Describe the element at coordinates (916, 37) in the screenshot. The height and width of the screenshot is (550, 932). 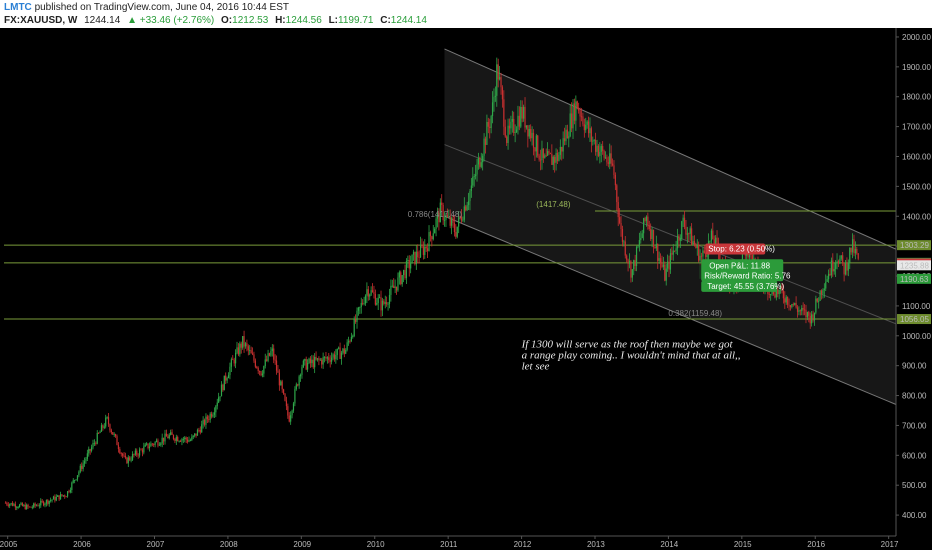
I see `price-tick-label: 2000.00` at that location.